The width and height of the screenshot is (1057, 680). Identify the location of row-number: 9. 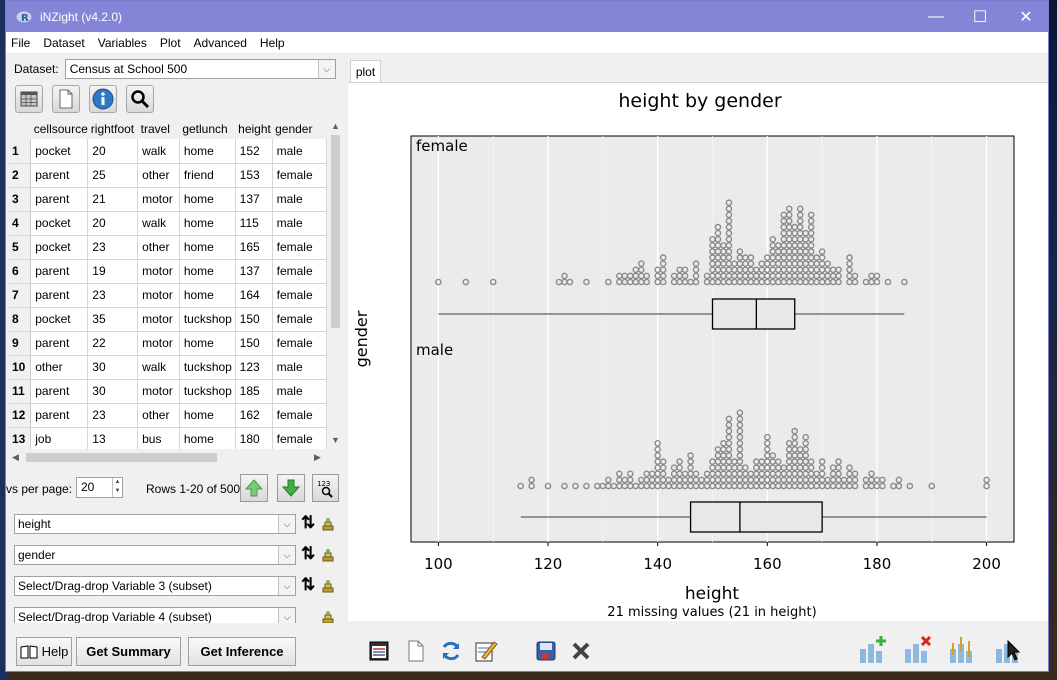
(20, 343).